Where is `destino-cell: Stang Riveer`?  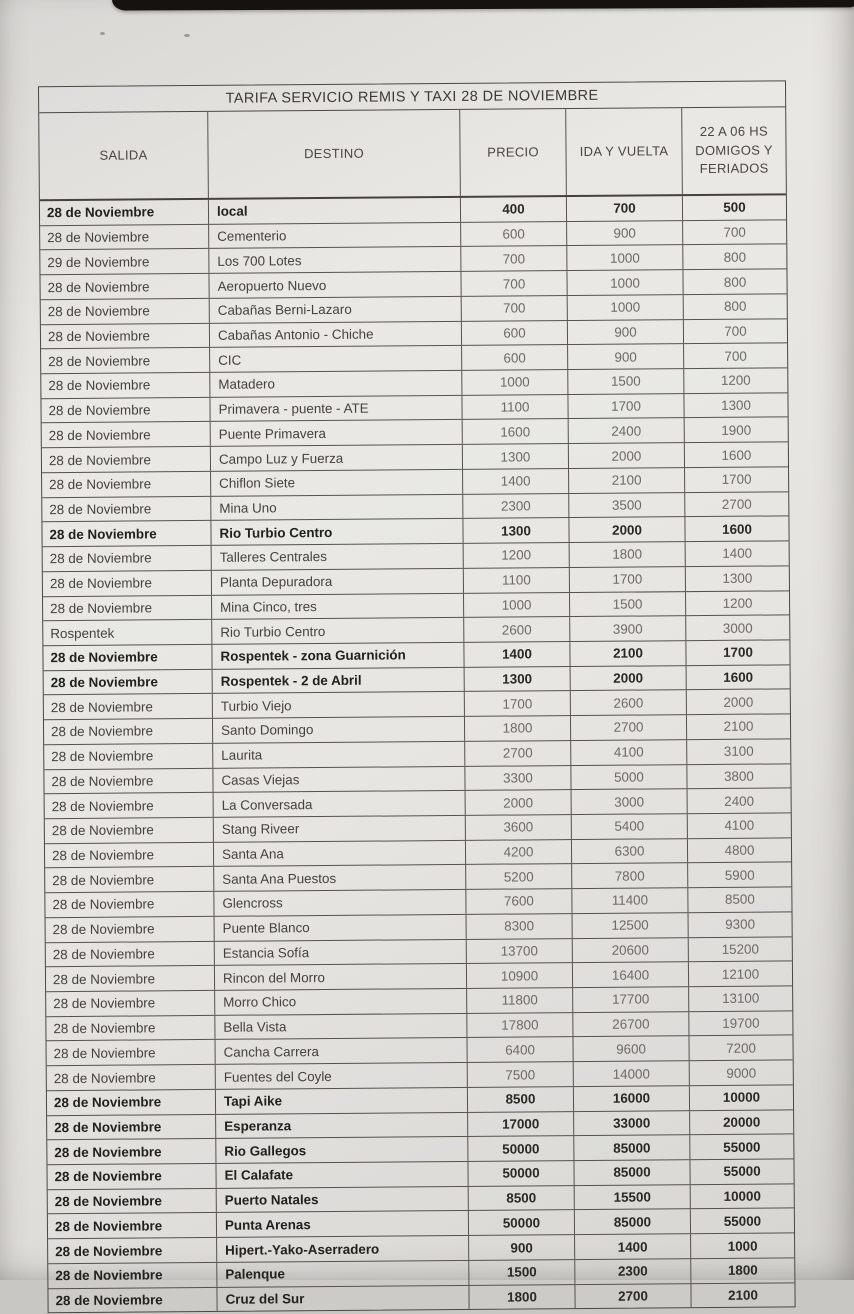 destino-cell: Stang Riveer is located at coordinates (338, 828).